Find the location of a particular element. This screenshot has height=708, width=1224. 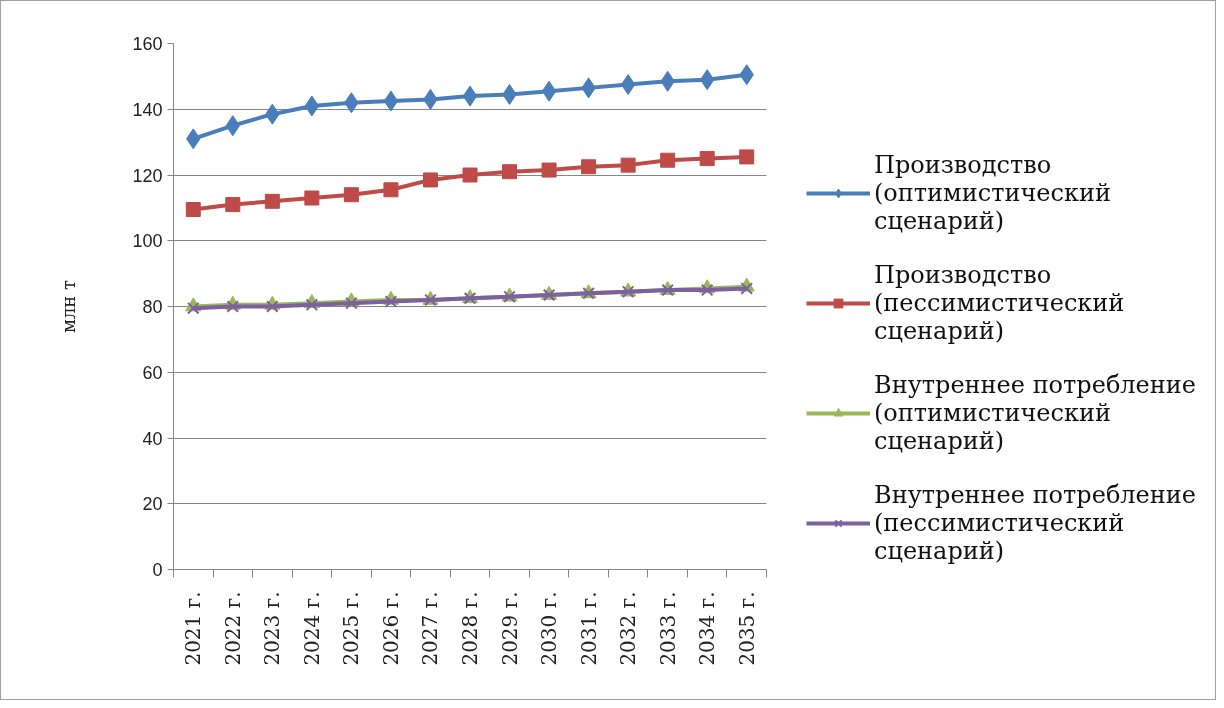

x-tick-label: 2024 г. is located at coordinates (311, 628).